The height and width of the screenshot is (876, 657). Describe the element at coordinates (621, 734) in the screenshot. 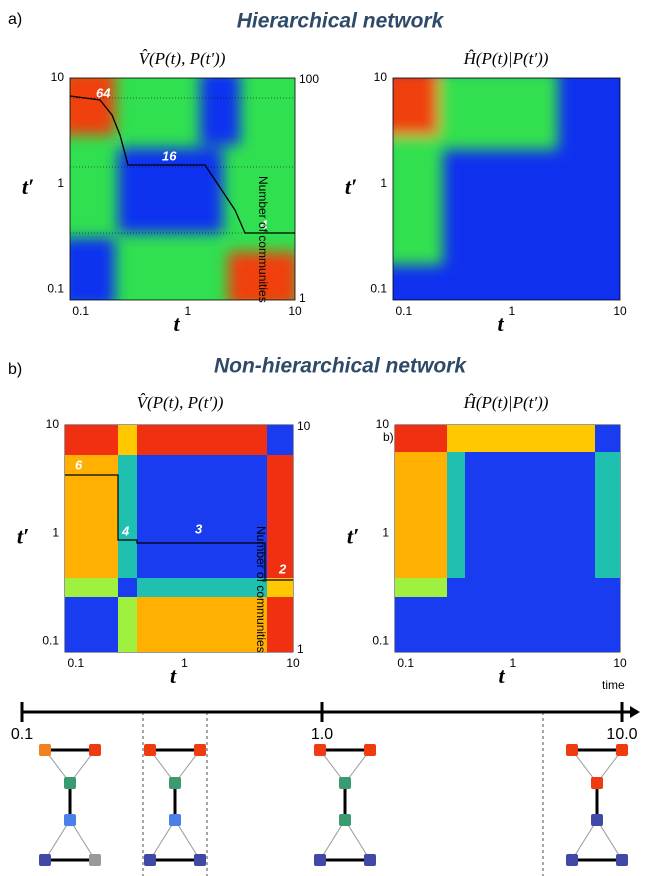

I see `timeline-tick: 10.0` at that location.